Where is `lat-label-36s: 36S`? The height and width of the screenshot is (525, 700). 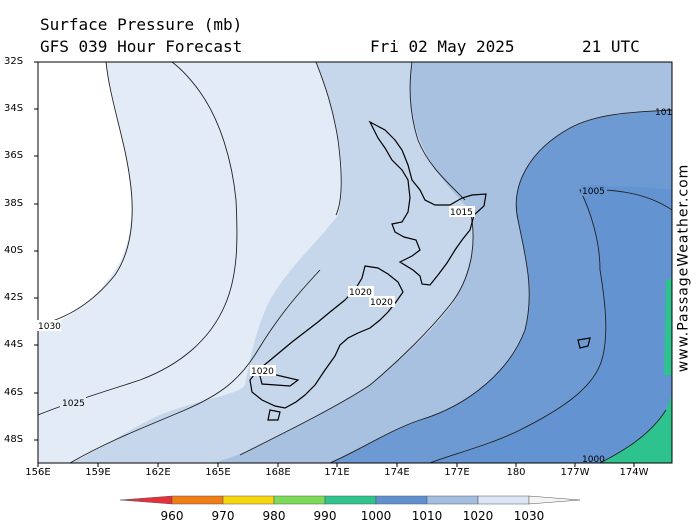 lat-label-36s: 36S is located at coordinates (14, 155).